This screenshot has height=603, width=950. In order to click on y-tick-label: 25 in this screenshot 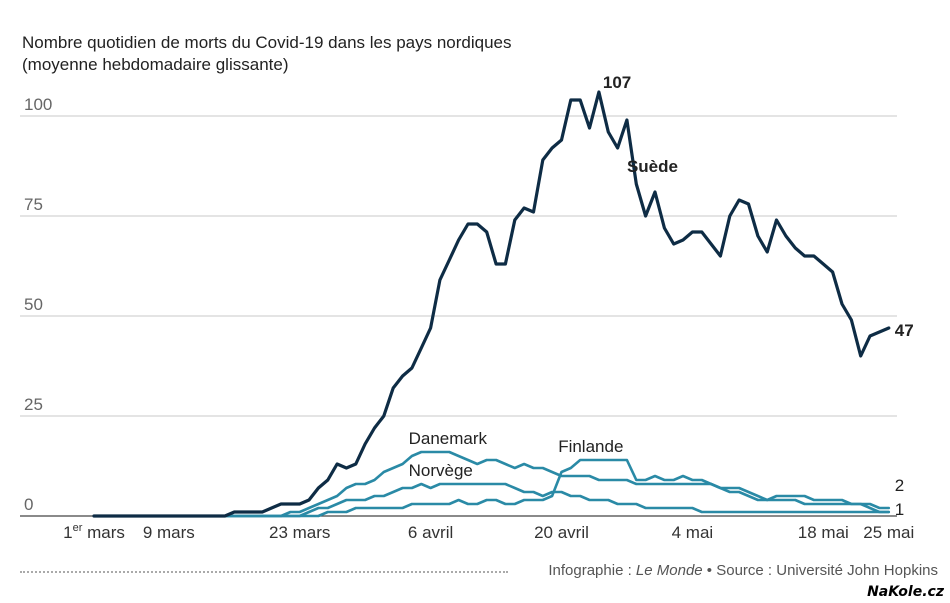, I will do `click(33, 404)`.